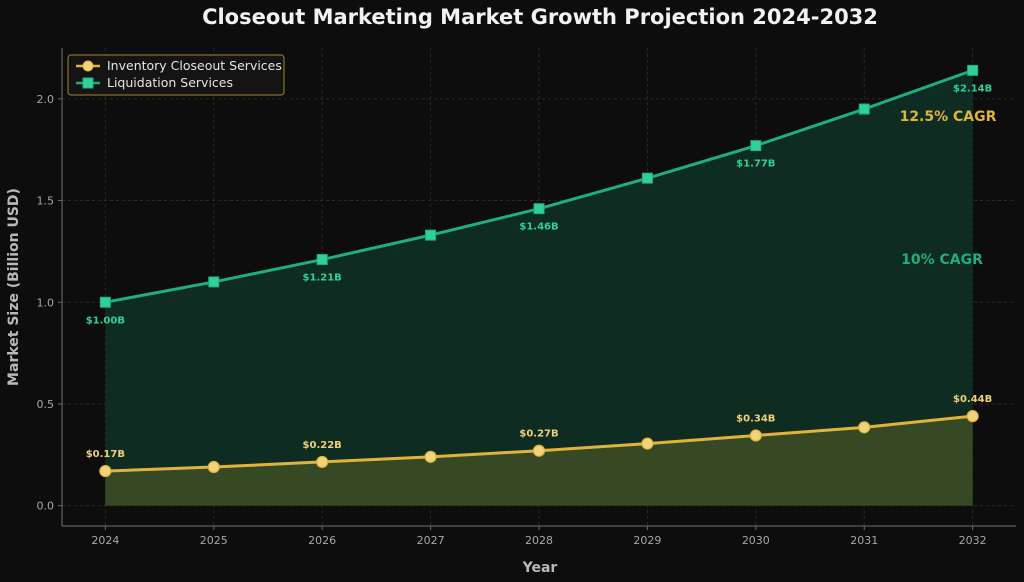 This screenshot has height=582, width=1024. What do you see at coordinates (431, 540) in the screenshot?
I see `x-tick-label: 2027` at bounding box center [431, 540].